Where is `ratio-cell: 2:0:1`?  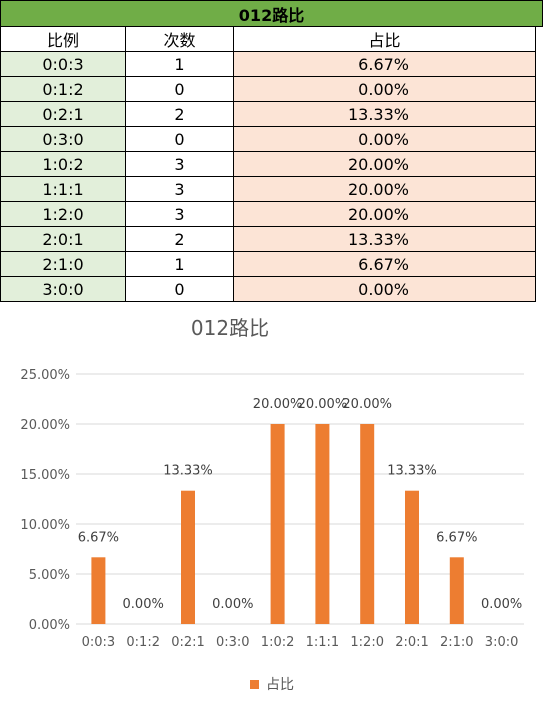
ratio-cell: 2:0:1 is located at coordinates (63, 239).